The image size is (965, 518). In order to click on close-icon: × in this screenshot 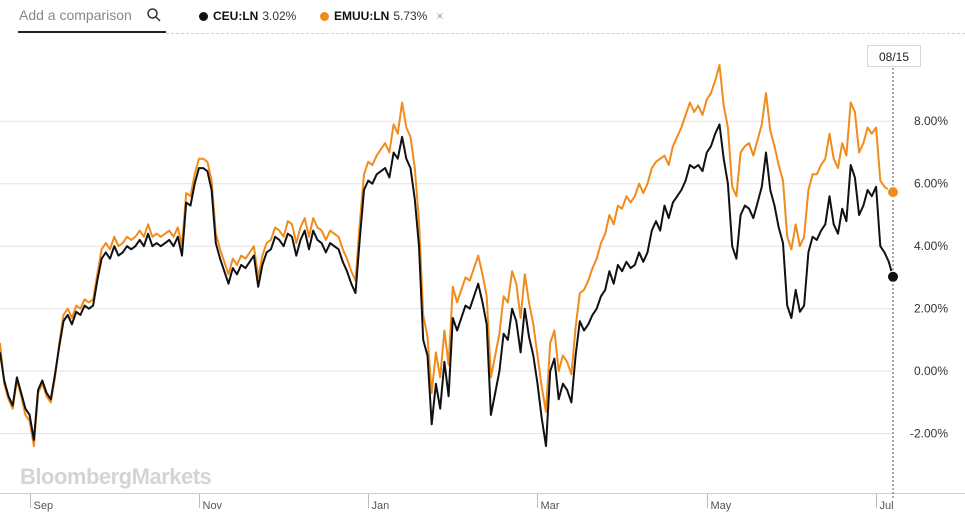, I will do `click(440, 16)`.